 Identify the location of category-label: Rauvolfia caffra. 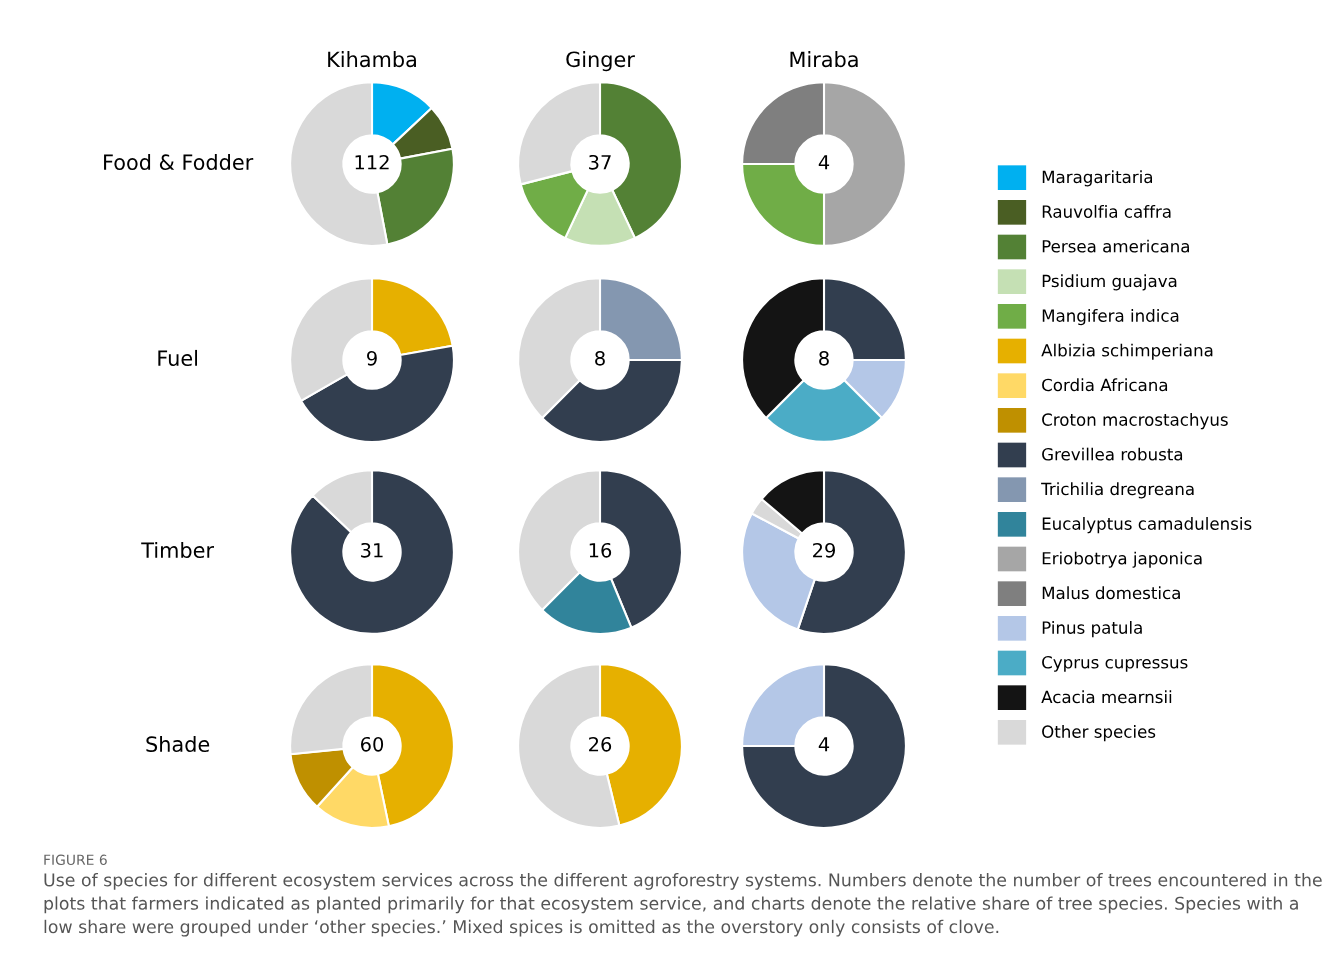
(1106, 211).